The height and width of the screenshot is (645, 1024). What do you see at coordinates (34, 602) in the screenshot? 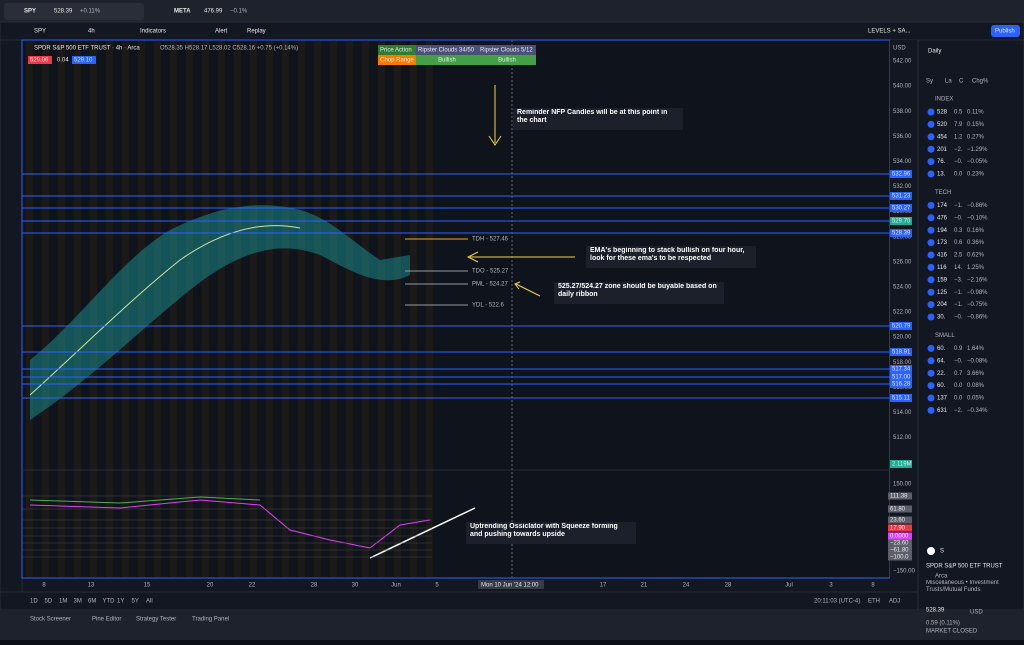
I see `timeframe: 1D` at bounding box center [34, 602].